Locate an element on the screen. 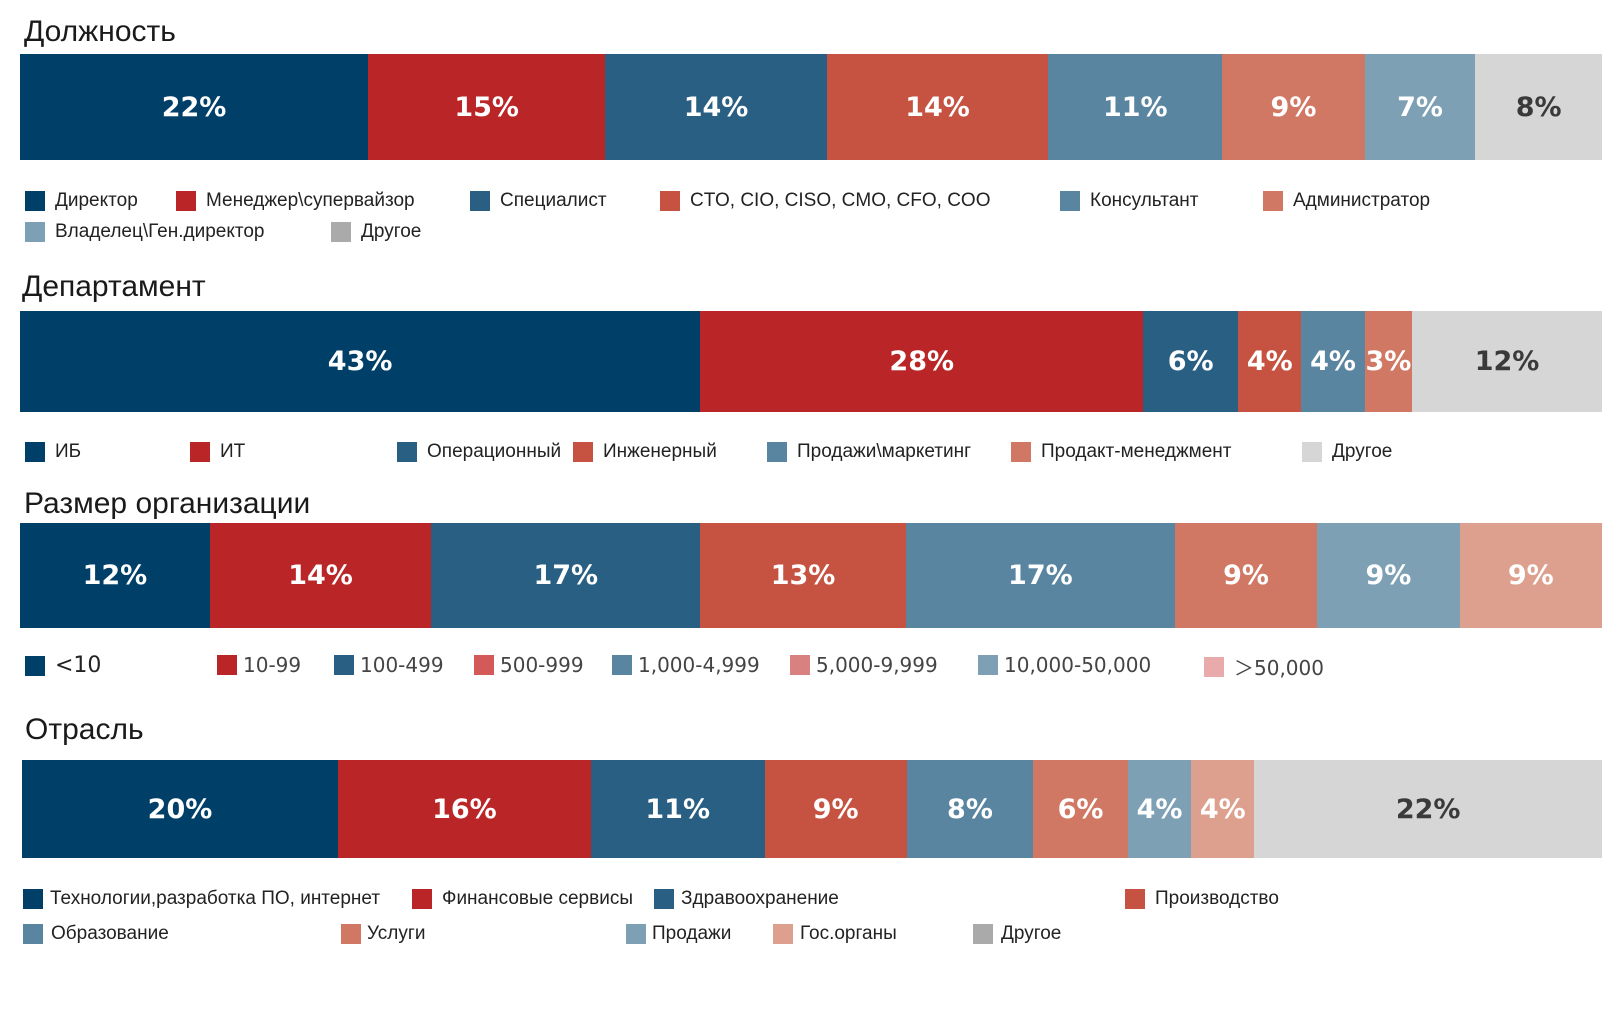 The image size is (1618, 1014). legend-item: Технологии,разработка ПО, интернет is located at coordinates (201, 899).